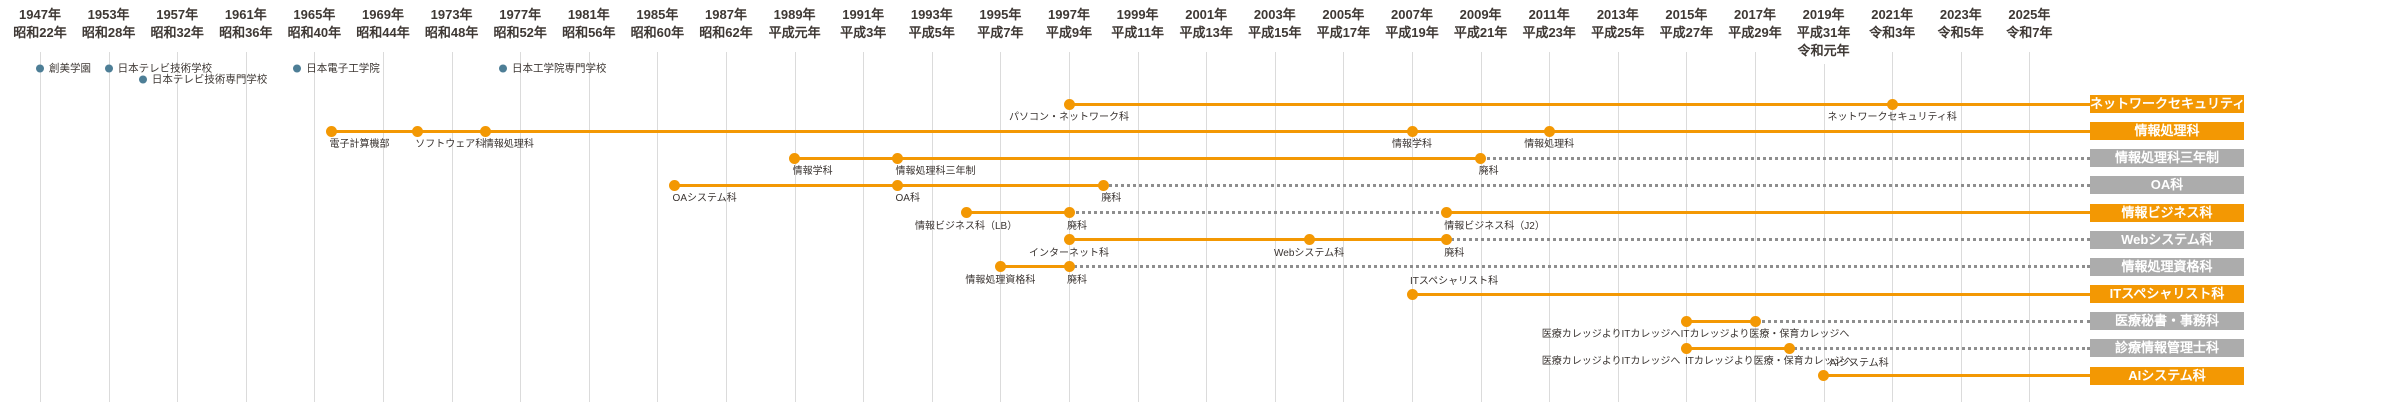  Describe the element at coordinates (1549, 14) in the screenshot. I see `axis-year-text: 2011年` at that location.